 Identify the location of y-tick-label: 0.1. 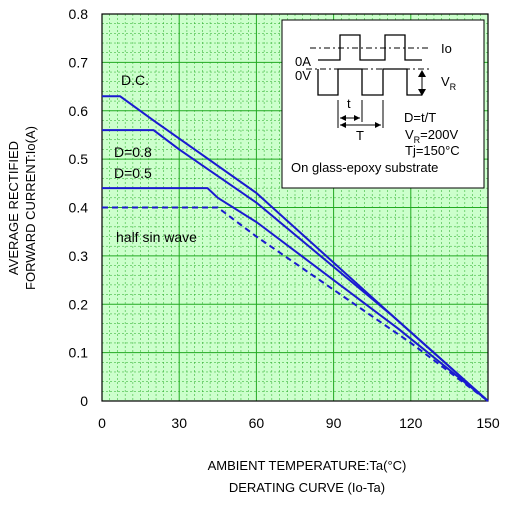
(79, 353).